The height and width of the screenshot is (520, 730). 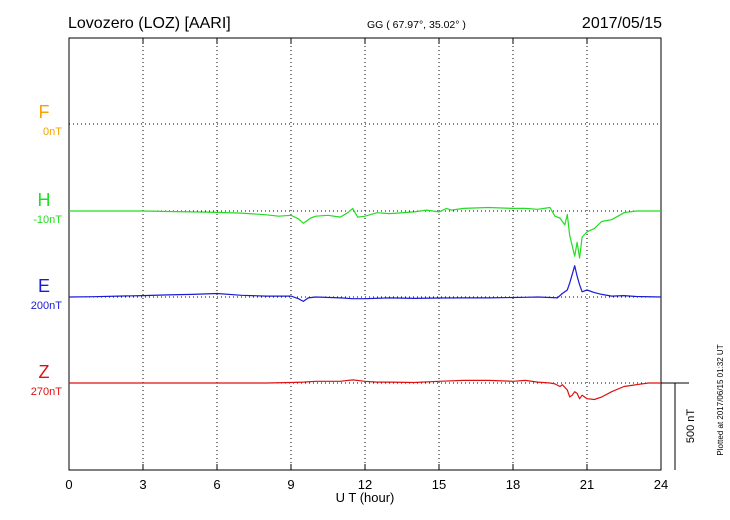 I want to click on x-tick-label: 24, so click(x=661, y=484).